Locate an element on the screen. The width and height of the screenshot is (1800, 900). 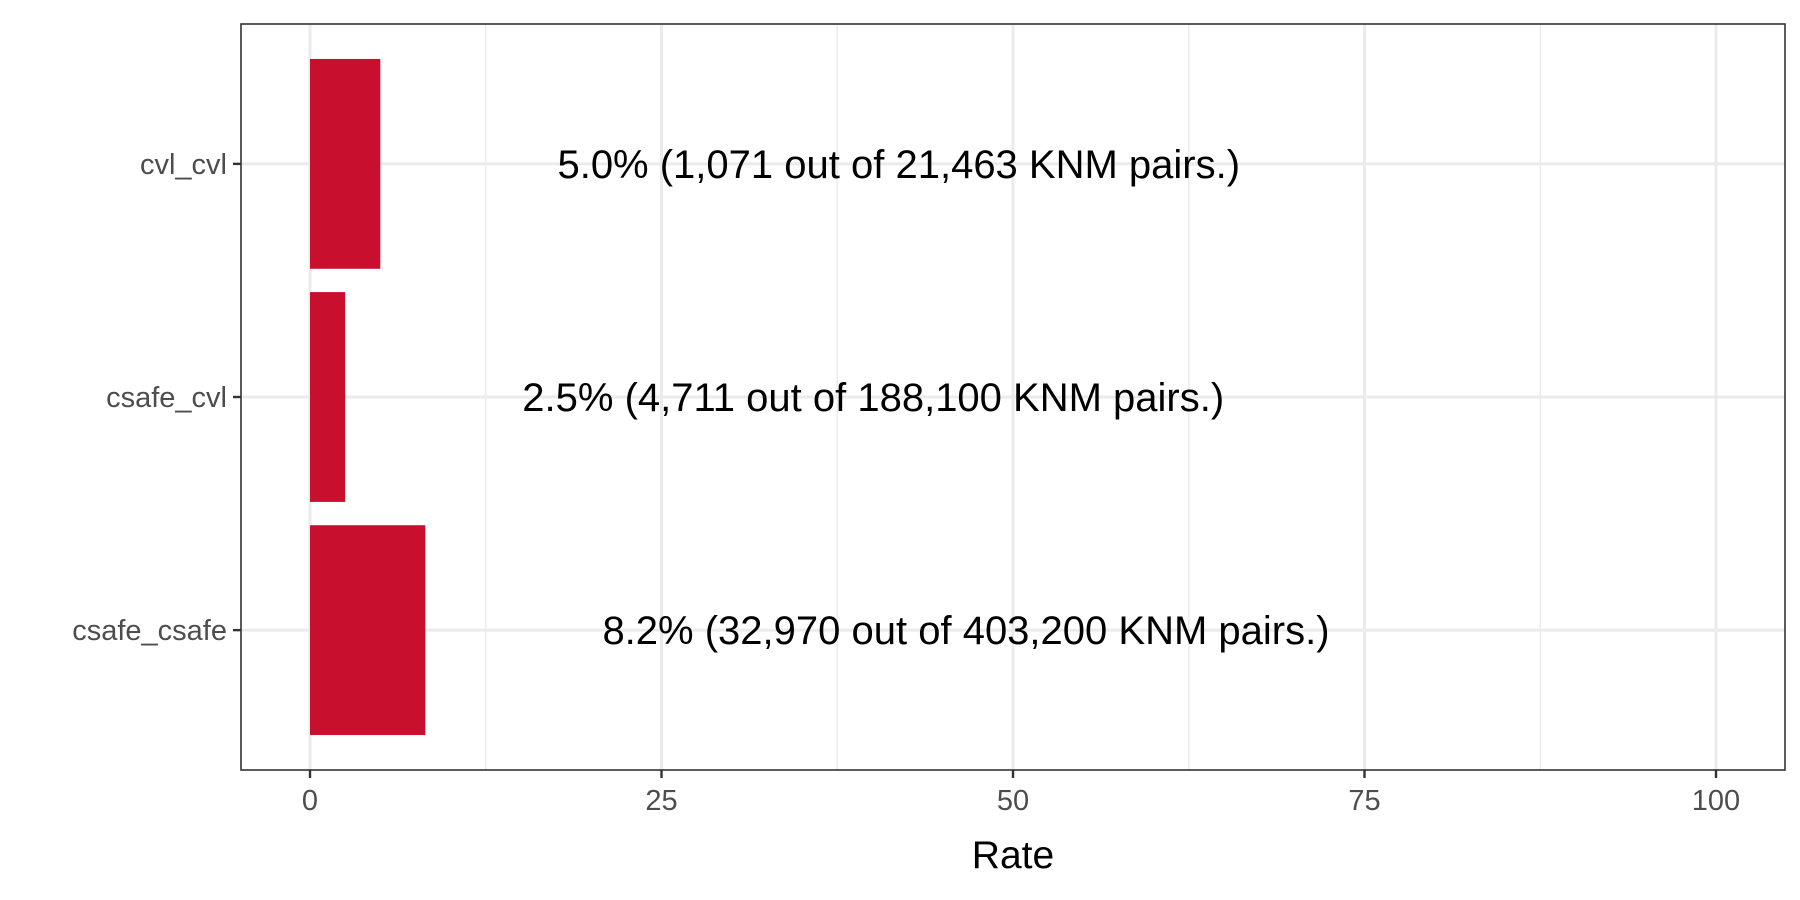
data-label-csafe_cvl: 2.5% (4,711 out of 188,100 KNM pairs.) is located at coordinates (873, 398).